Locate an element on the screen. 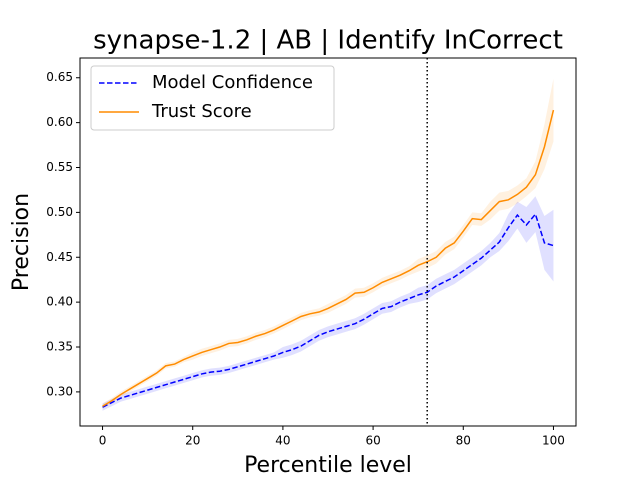 Image resolution: width=640 pixels, height=480 pixels. y-tick-label: 0.65 is located at coordinates (59, 77).